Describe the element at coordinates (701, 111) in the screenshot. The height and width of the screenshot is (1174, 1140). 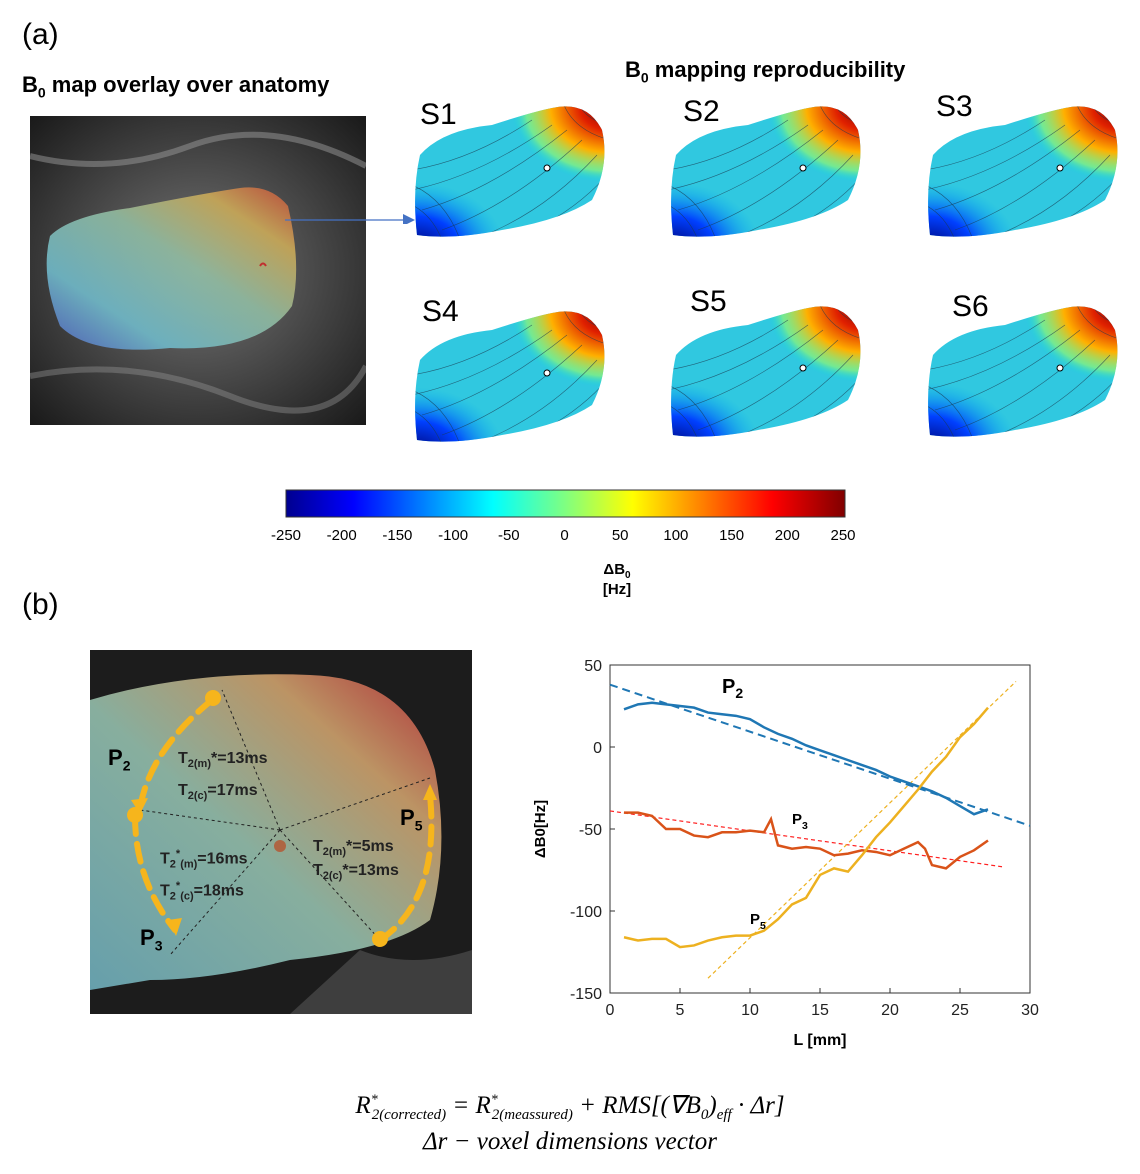
I see `session-label: S2` at that location.